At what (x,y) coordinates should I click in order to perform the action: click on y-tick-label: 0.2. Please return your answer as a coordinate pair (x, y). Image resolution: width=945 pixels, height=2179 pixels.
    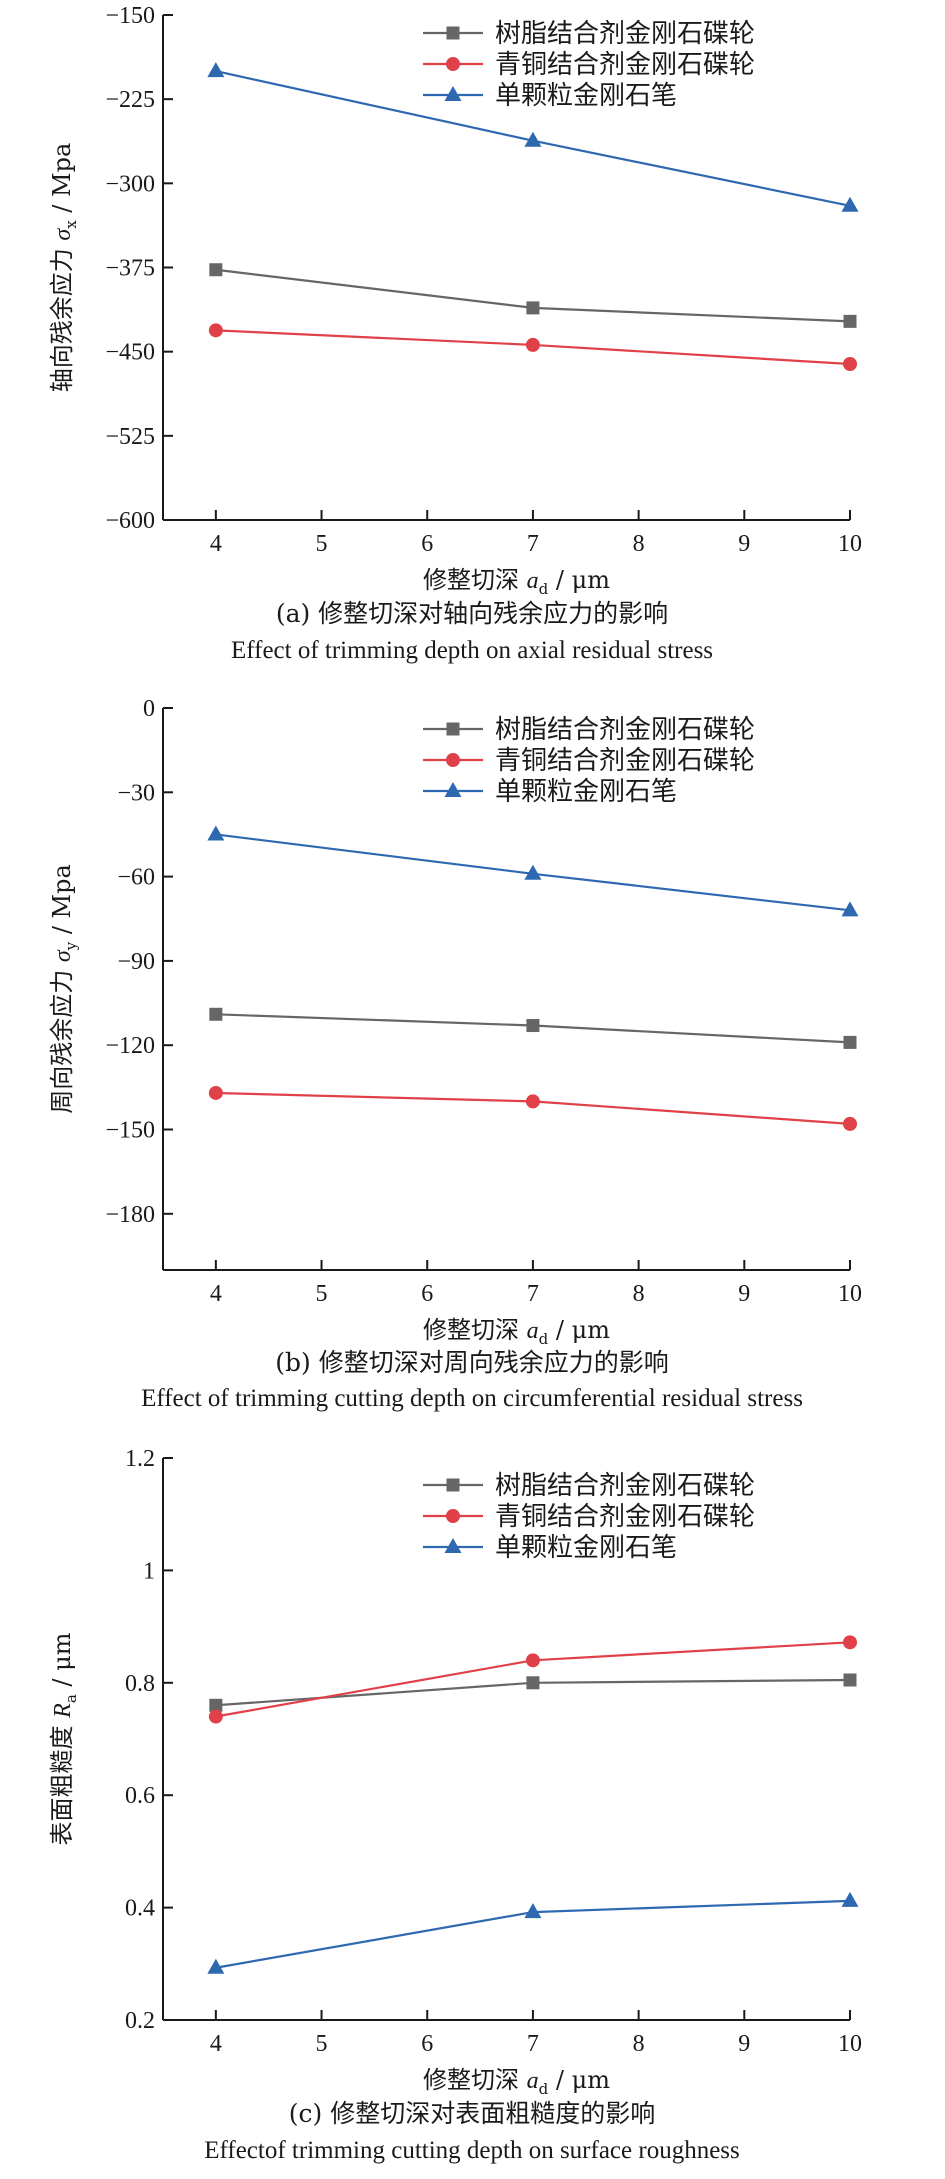
    Looking at the image, I should click on (140, 2021).